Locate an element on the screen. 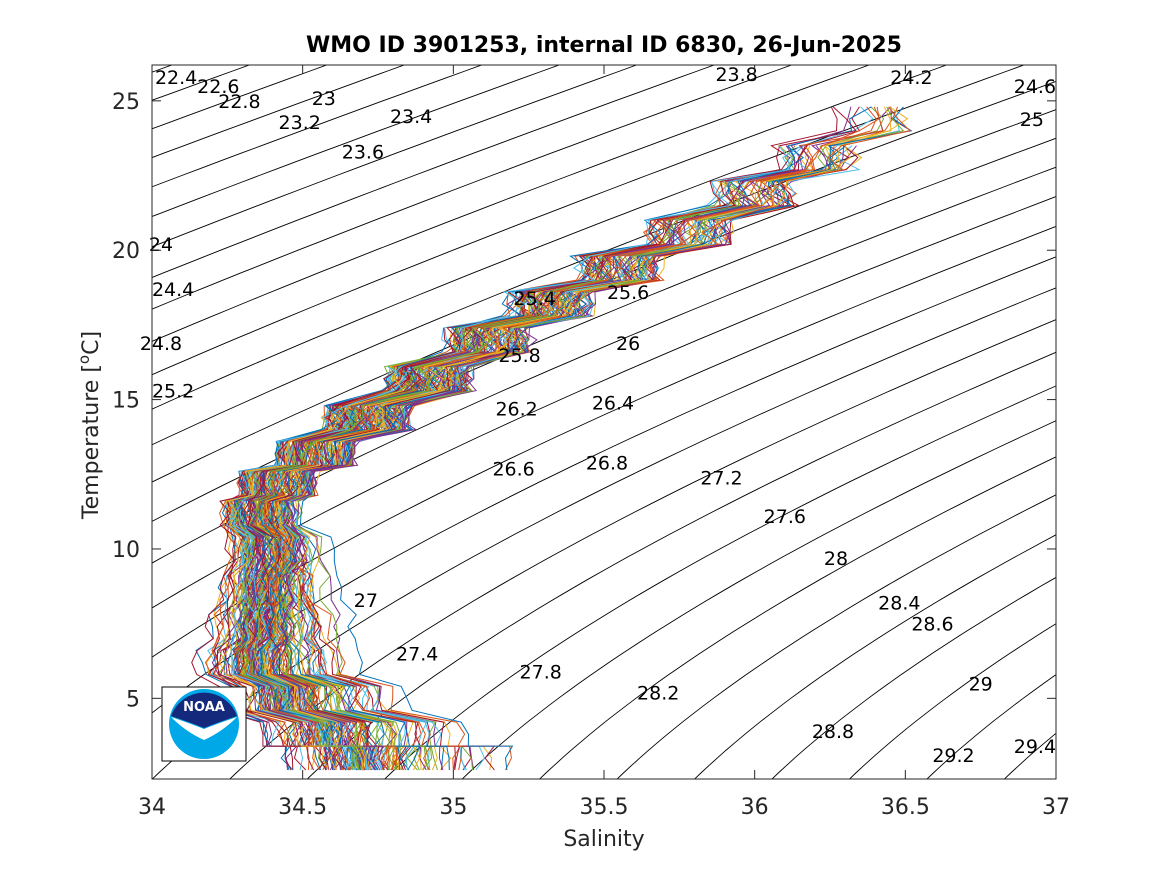 The height and width of the screenshot is (875, 1167). y-tick-label: 10 is located at coordinates (126, 550).